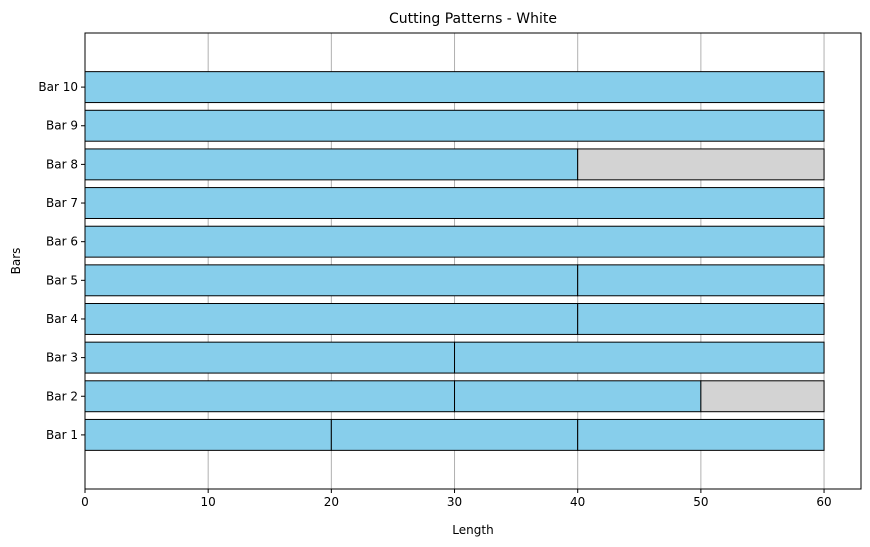 The image size is (870, 547). Describe the element at coordinates (472, 530) in the screenshot. I see `x-axis-label: Length` at that location.